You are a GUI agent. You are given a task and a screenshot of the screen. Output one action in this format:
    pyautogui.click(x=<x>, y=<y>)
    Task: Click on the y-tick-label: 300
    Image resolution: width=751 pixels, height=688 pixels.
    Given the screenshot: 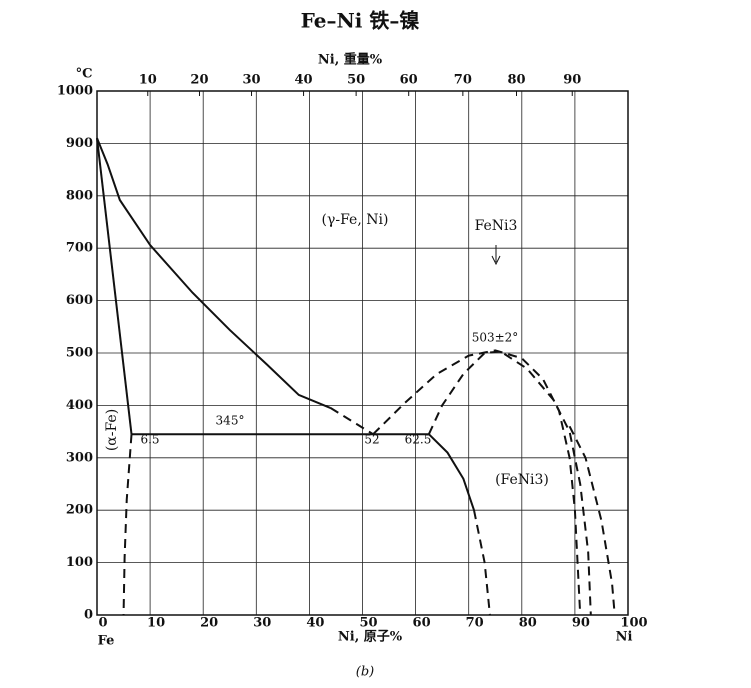 What is the action you would take?
    pyautogui.click(x=79, y=457)
    